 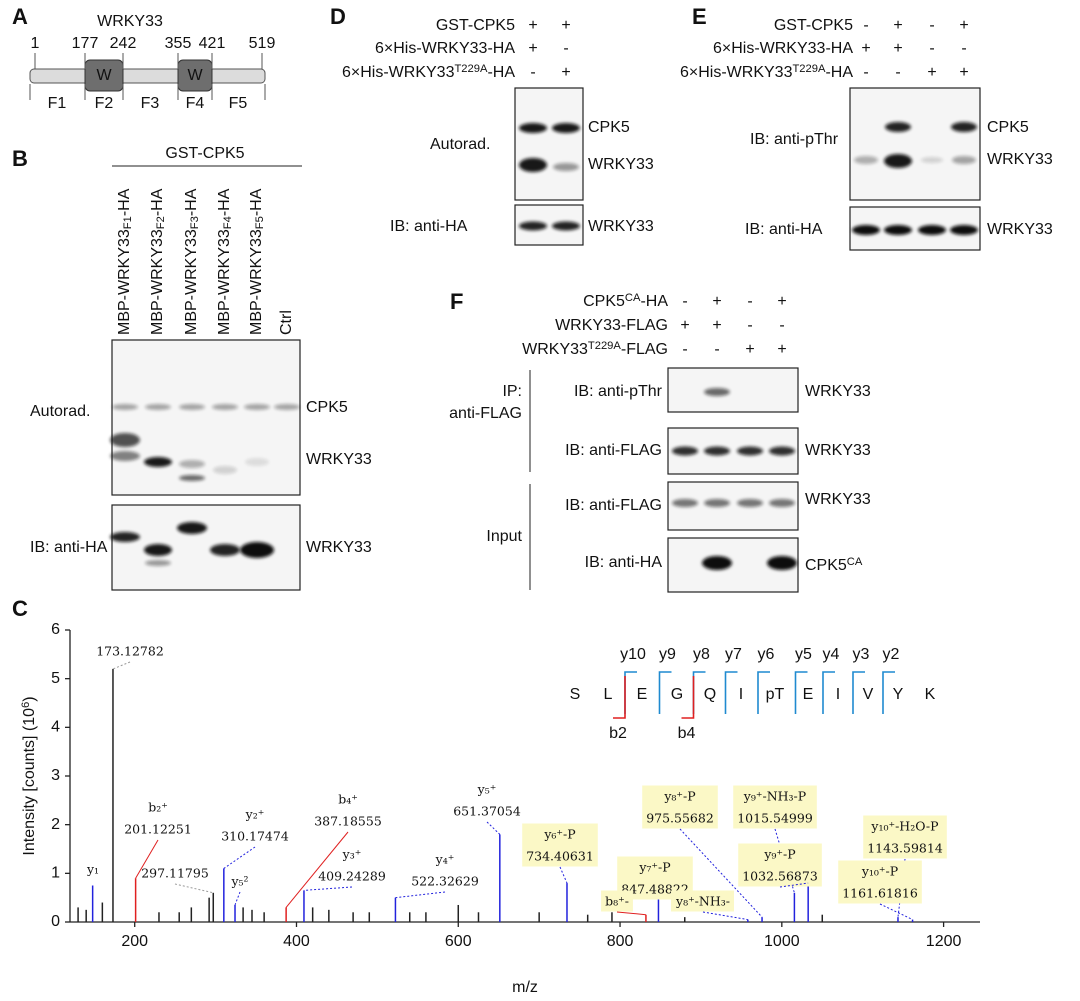 What do you see at coordinates (633, 298) in the screenshot?
I see `condition-label-part: CA` at bounding box center [633, 298].